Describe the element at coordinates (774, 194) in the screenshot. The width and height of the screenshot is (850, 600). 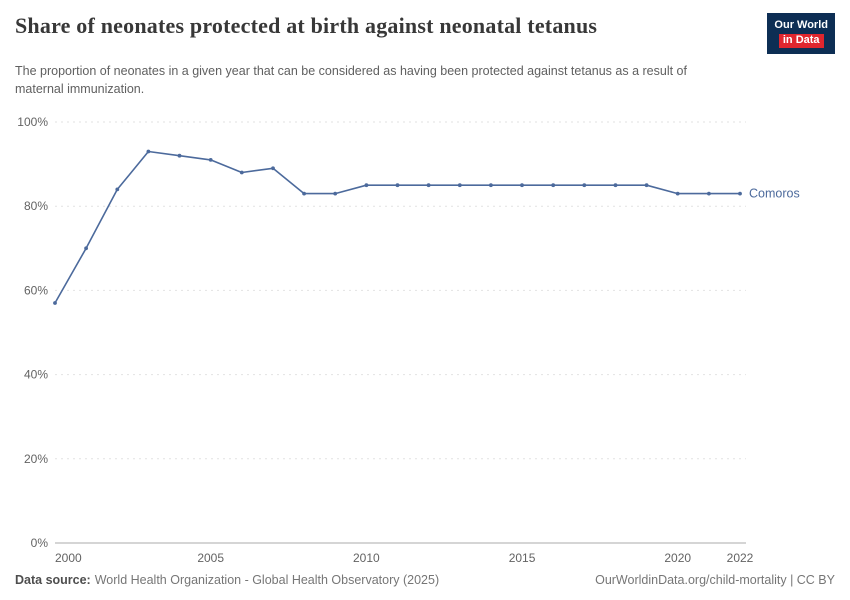
I see `series-end-label: Comoros` at that location.